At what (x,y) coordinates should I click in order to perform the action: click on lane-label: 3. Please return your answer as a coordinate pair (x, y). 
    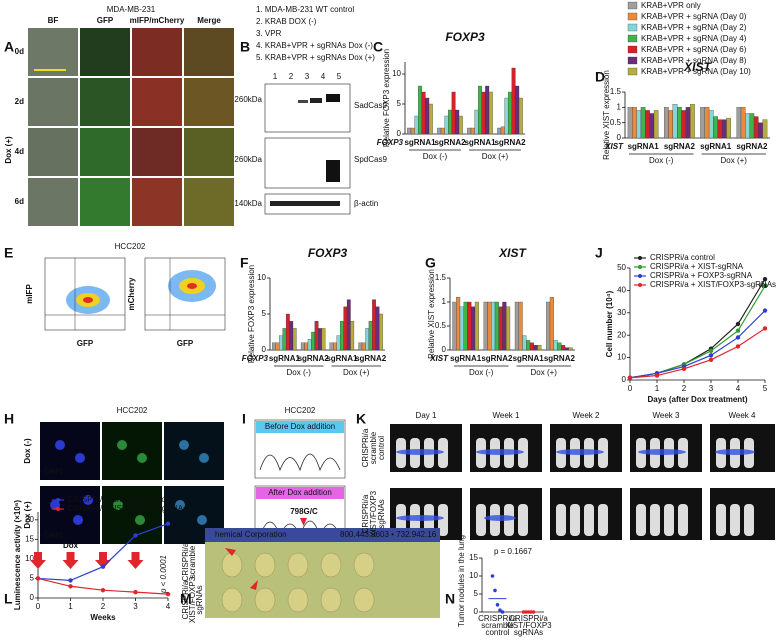
    Looking at the image, I should click on (307, 76).